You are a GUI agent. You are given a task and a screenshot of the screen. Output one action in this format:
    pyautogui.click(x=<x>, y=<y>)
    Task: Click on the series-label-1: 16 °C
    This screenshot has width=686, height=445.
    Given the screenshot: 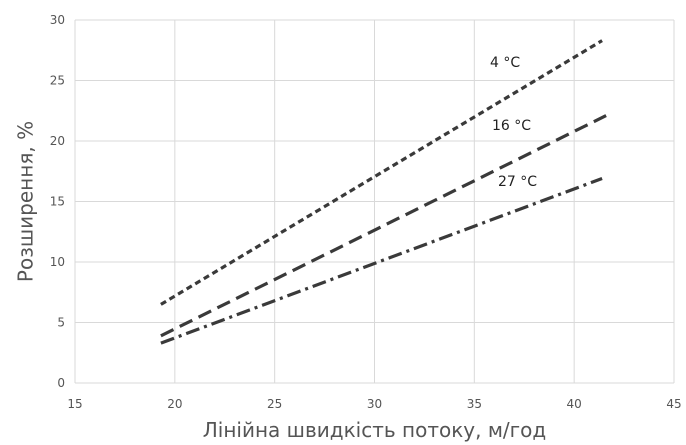 What is the action you would take?
    pyautogui.click(x=511, y=126)
    